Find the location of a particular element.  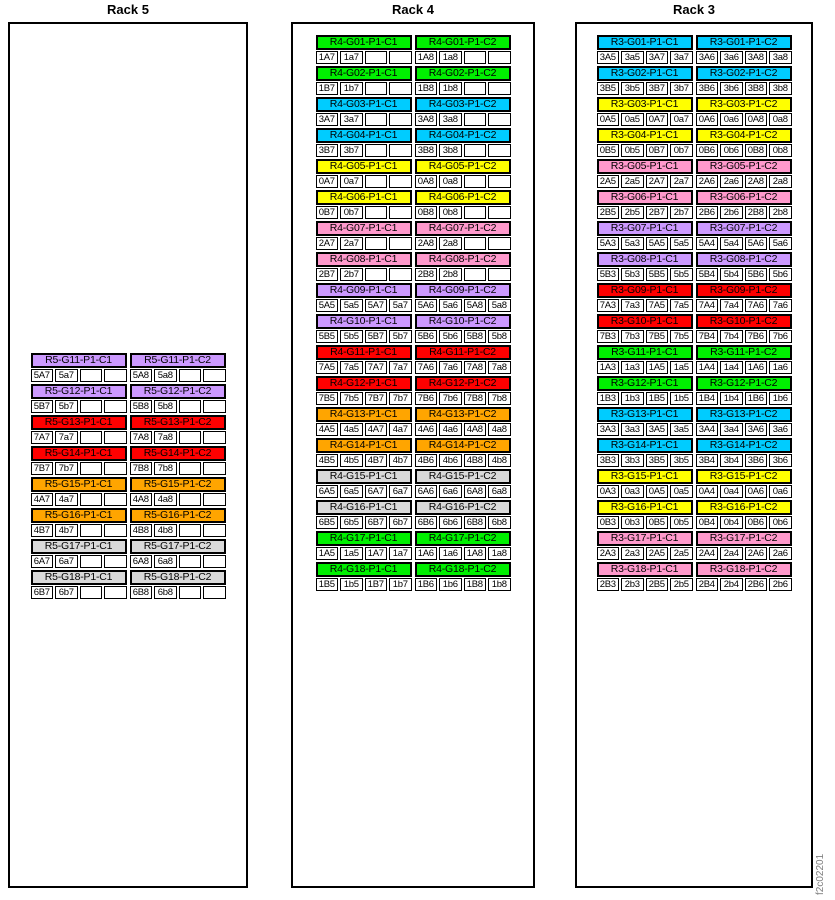

port-cell: 7a8 is located at coordinates (499, 367).